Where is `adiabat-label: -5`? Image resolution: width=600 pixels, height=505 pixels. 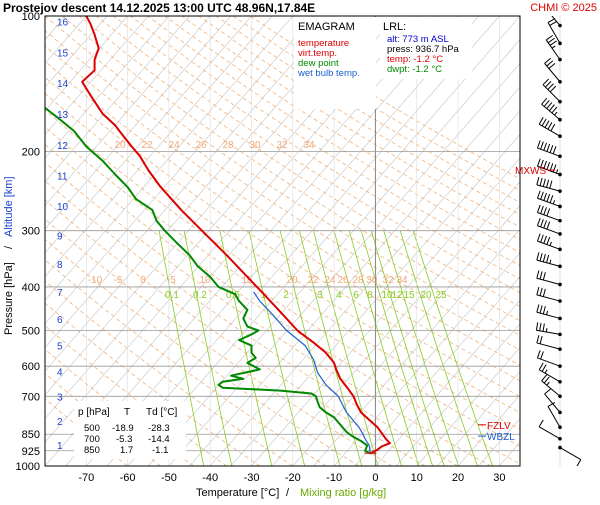
adiabat-label: -5 is located at coordinates (118, 280).